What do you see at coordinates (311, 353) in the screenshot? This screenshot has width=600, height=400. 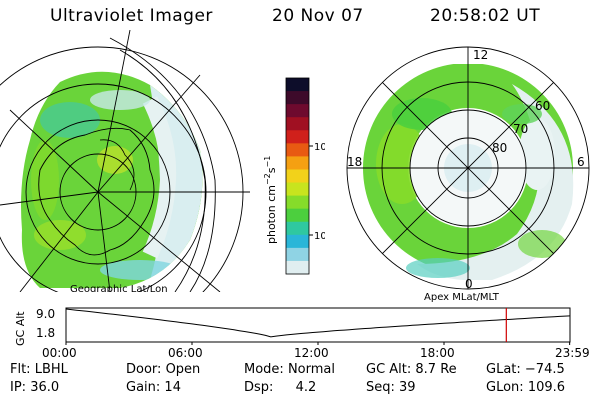 I see `time-tick-1200: 12:00` at bounding box center [311, 353].